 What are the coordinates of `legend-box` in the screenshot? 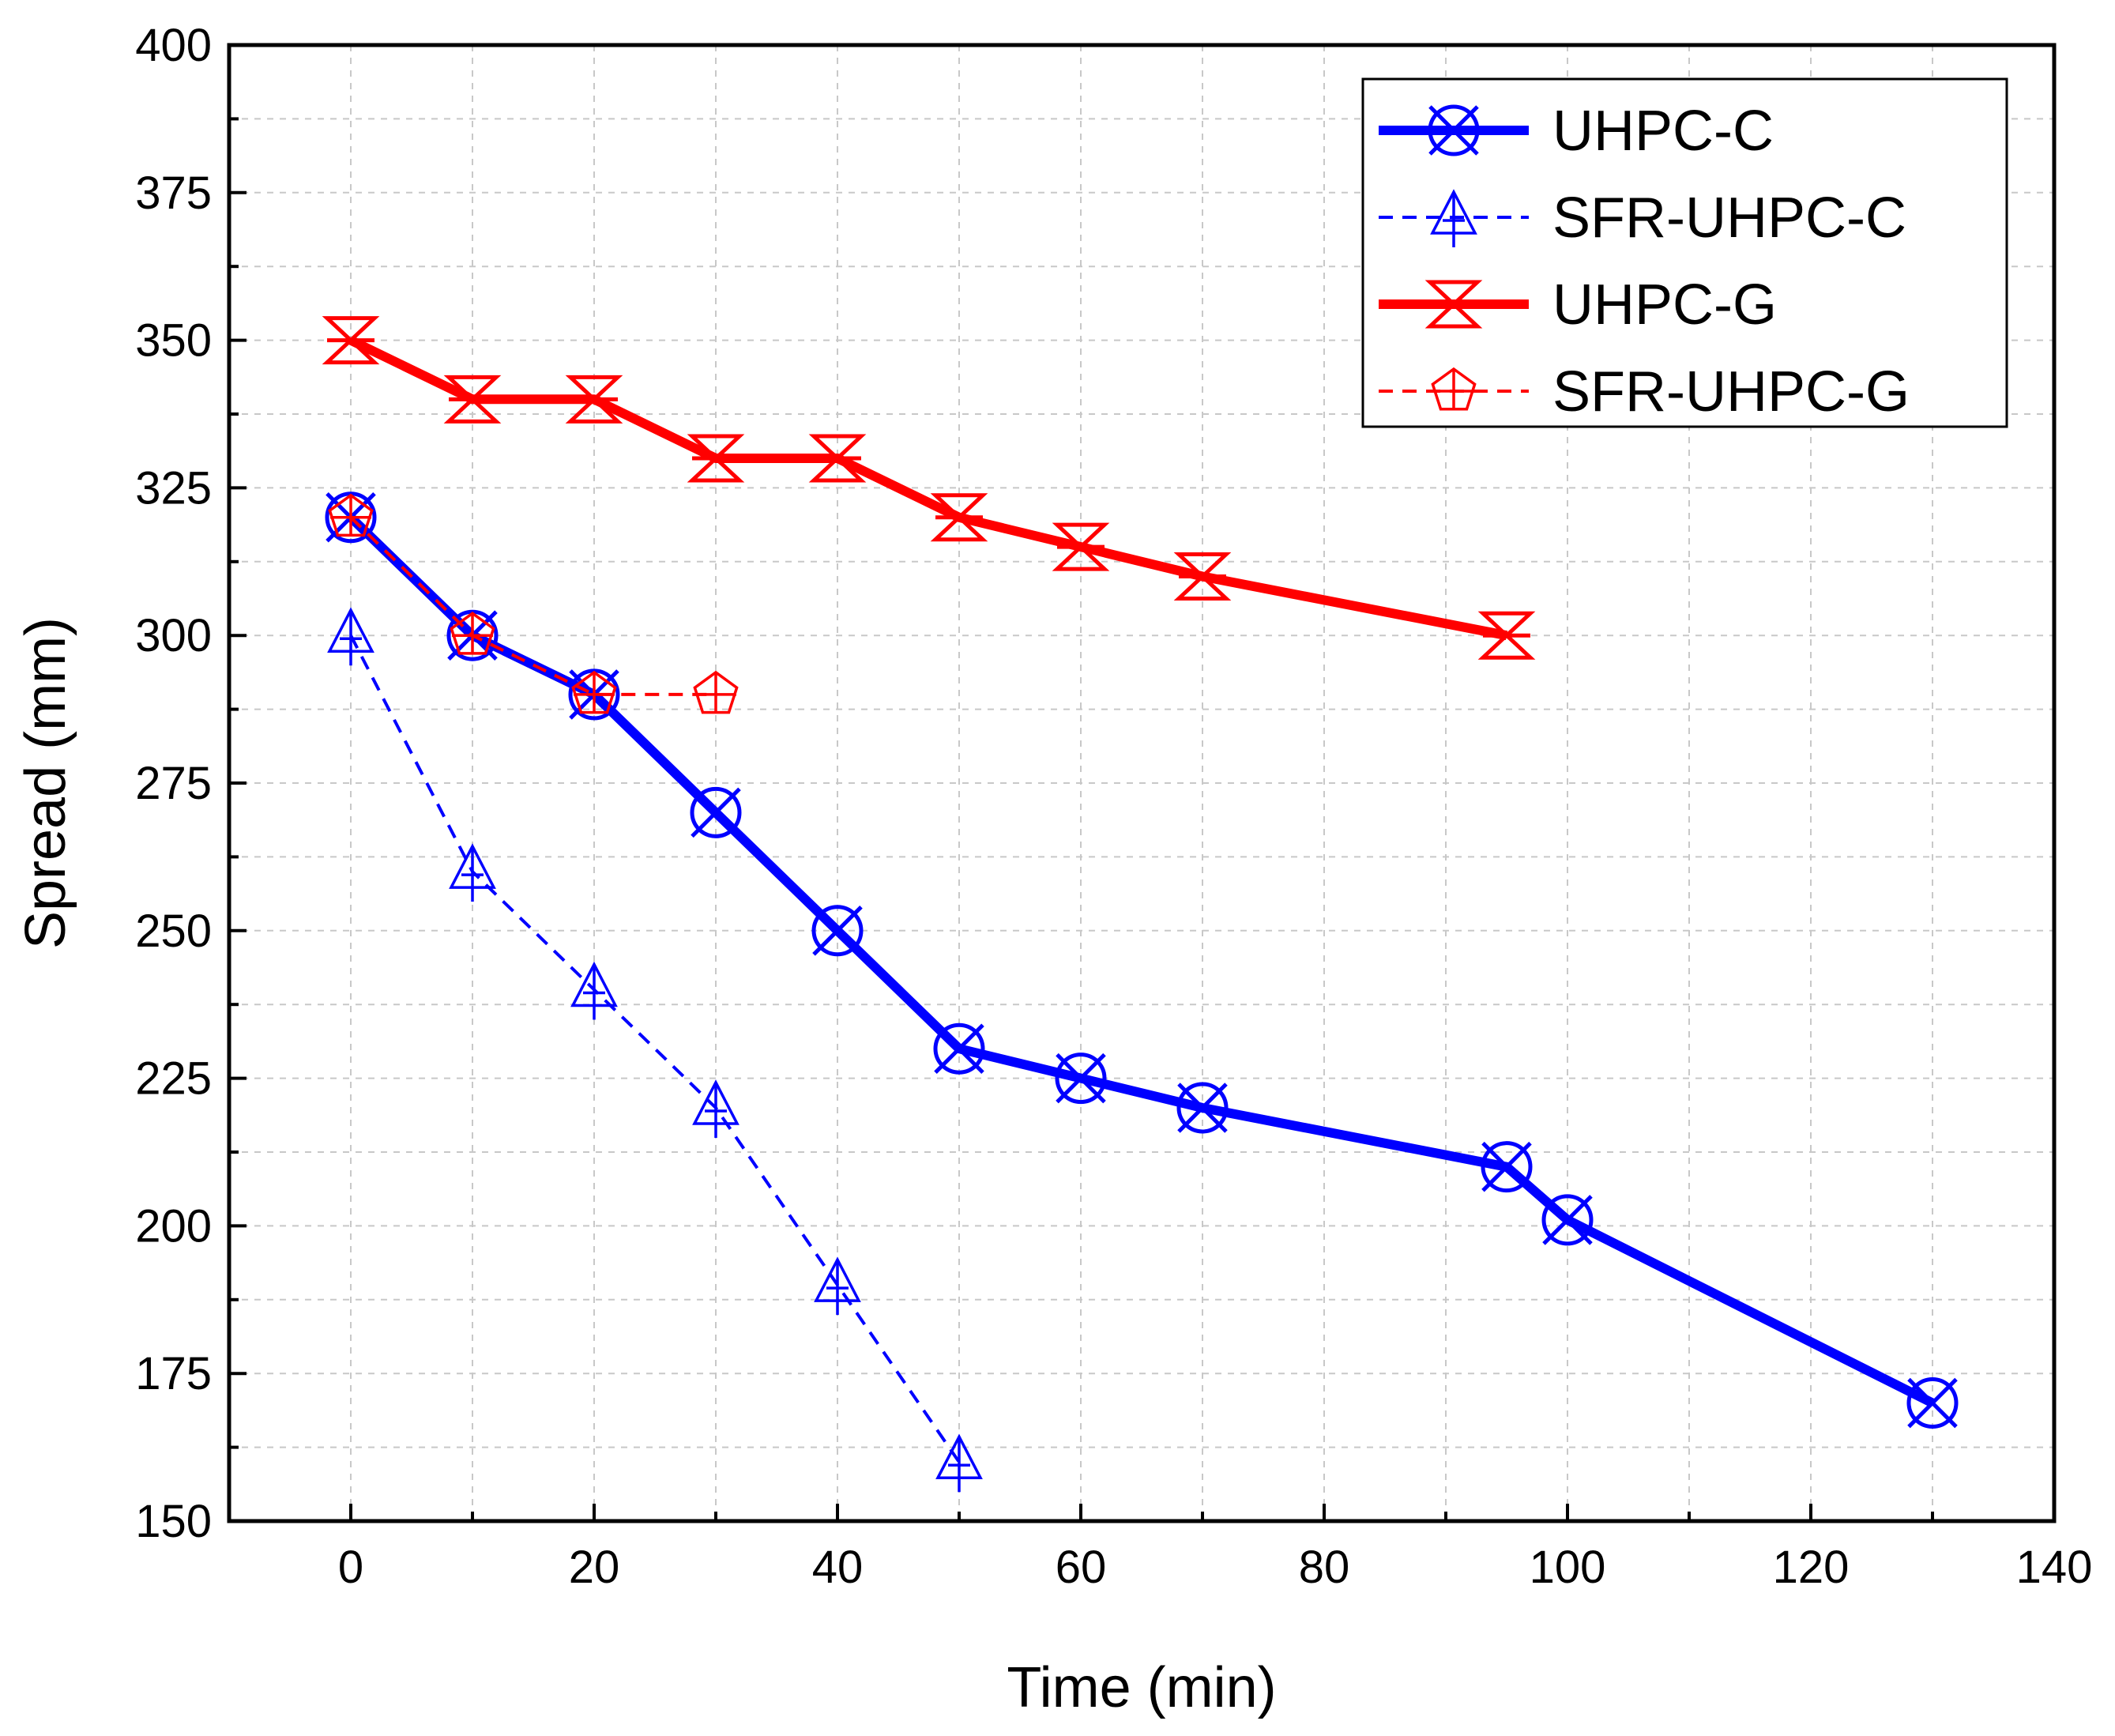 It's located at (1684, 252).